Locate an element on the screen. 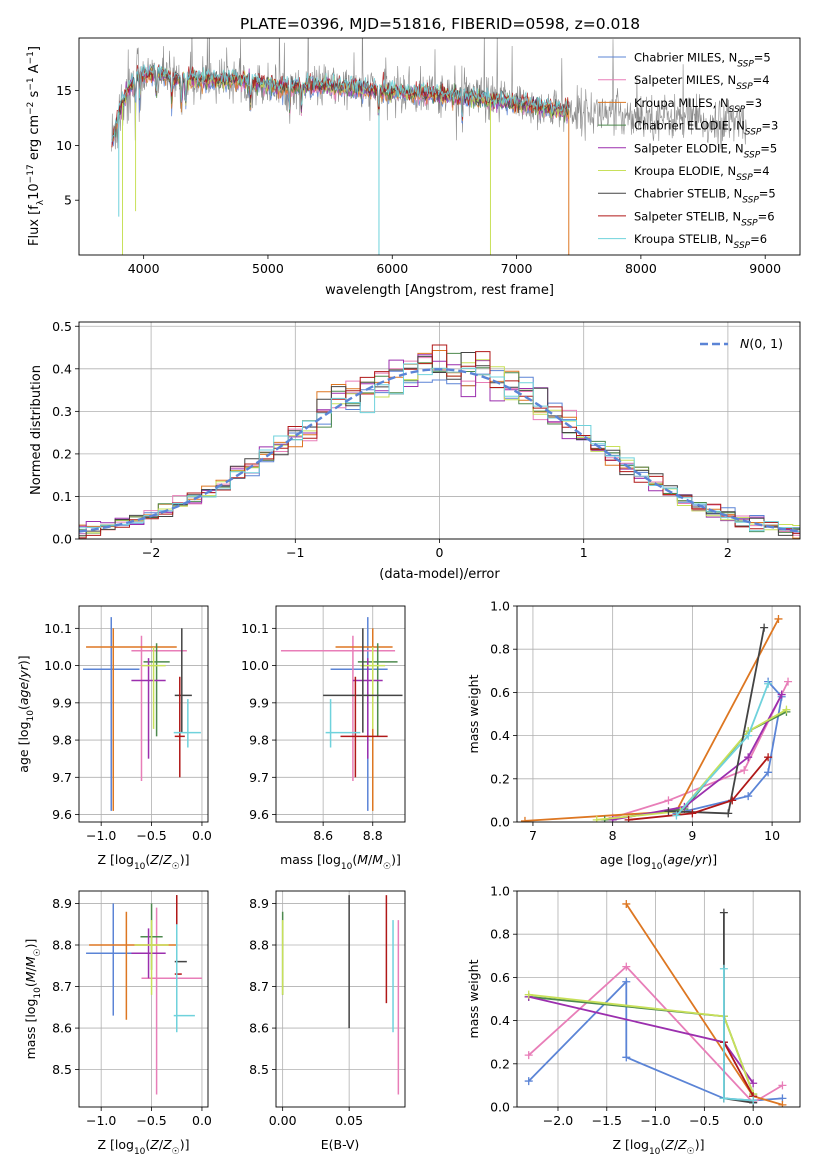 The image size is (819, 1170). x-tick-label: 2 is located at coordinates (728, 552).